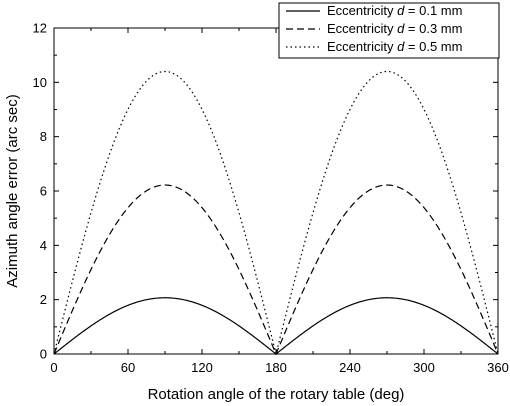 The height and width of the screenshot is (406, 510). Describe the element at coordinates (43, 245) in the screenshot. I see `y-tick-label: 4` at that location.